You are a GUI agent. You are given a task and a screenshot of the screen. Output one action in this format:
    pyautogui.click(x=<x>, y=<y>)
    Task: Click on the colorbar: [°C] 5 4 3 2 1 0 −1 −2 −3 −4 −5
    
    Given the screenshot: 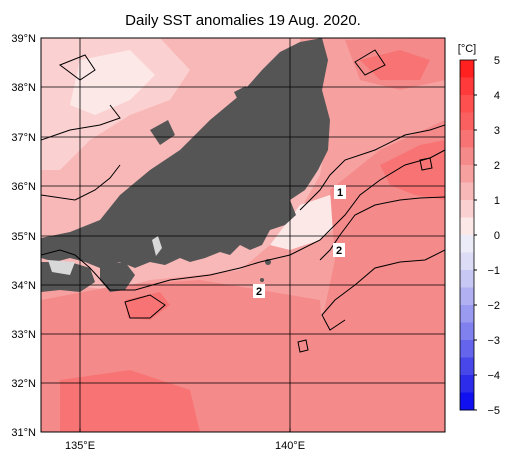 What is the action you would take?
    pyautogui.click(x=479, y=230)
    